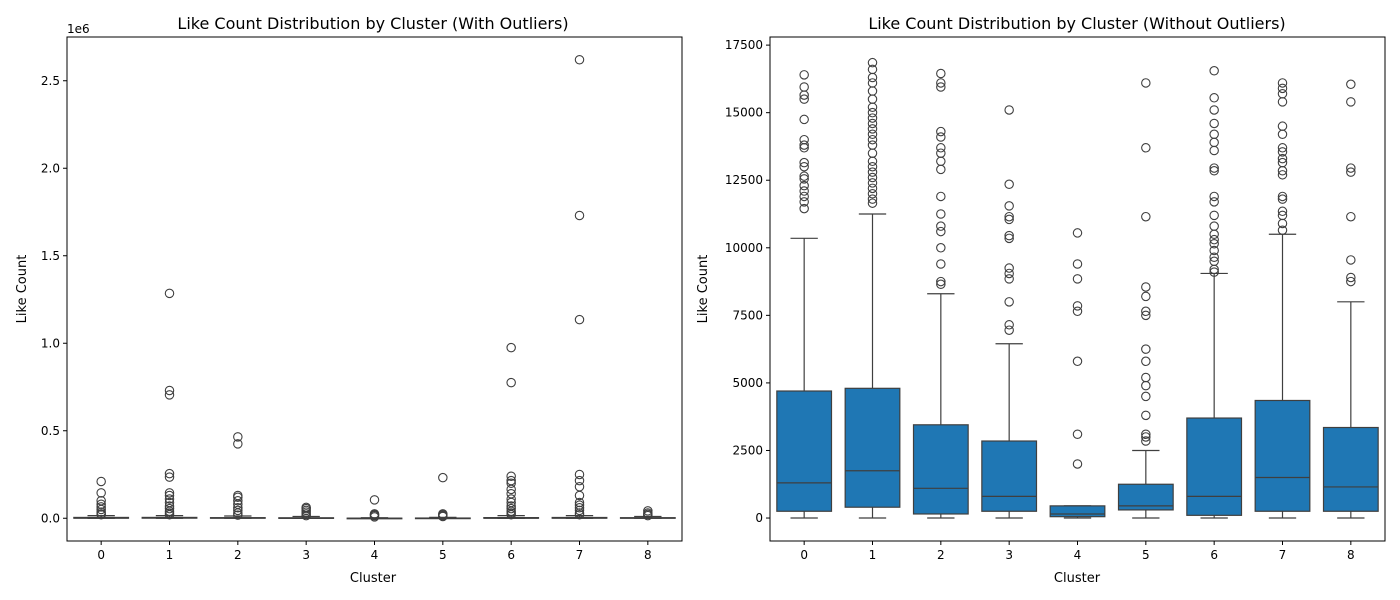  What do you see at coordinates (443, 555) in the screenshot?
I see `x-tick-label: 5` at bounding box center [443, 555].